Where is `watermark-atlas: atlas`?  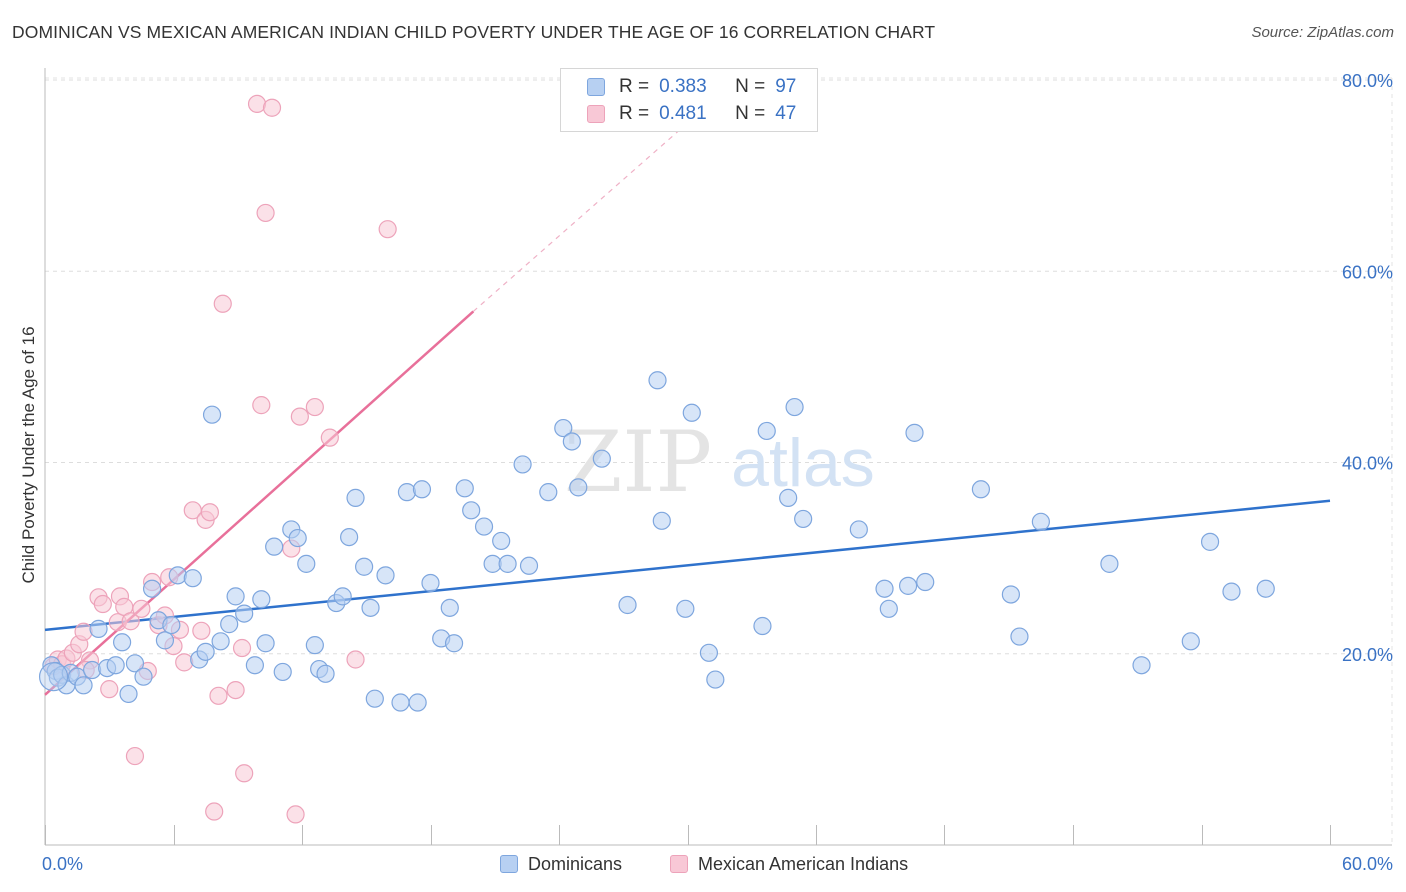
watermark-atlas: atlas is located at coordinates (803, 463).